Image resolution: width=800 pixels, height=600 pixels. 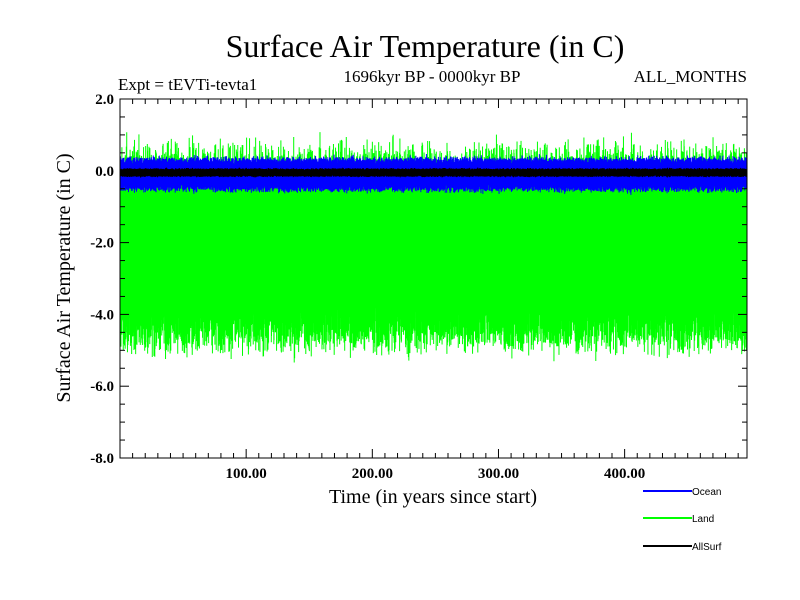 What do you see at coordinates (703, 519) in the screenshot?
I see `legend-label-land: Land` at bounding box center [703, 519].